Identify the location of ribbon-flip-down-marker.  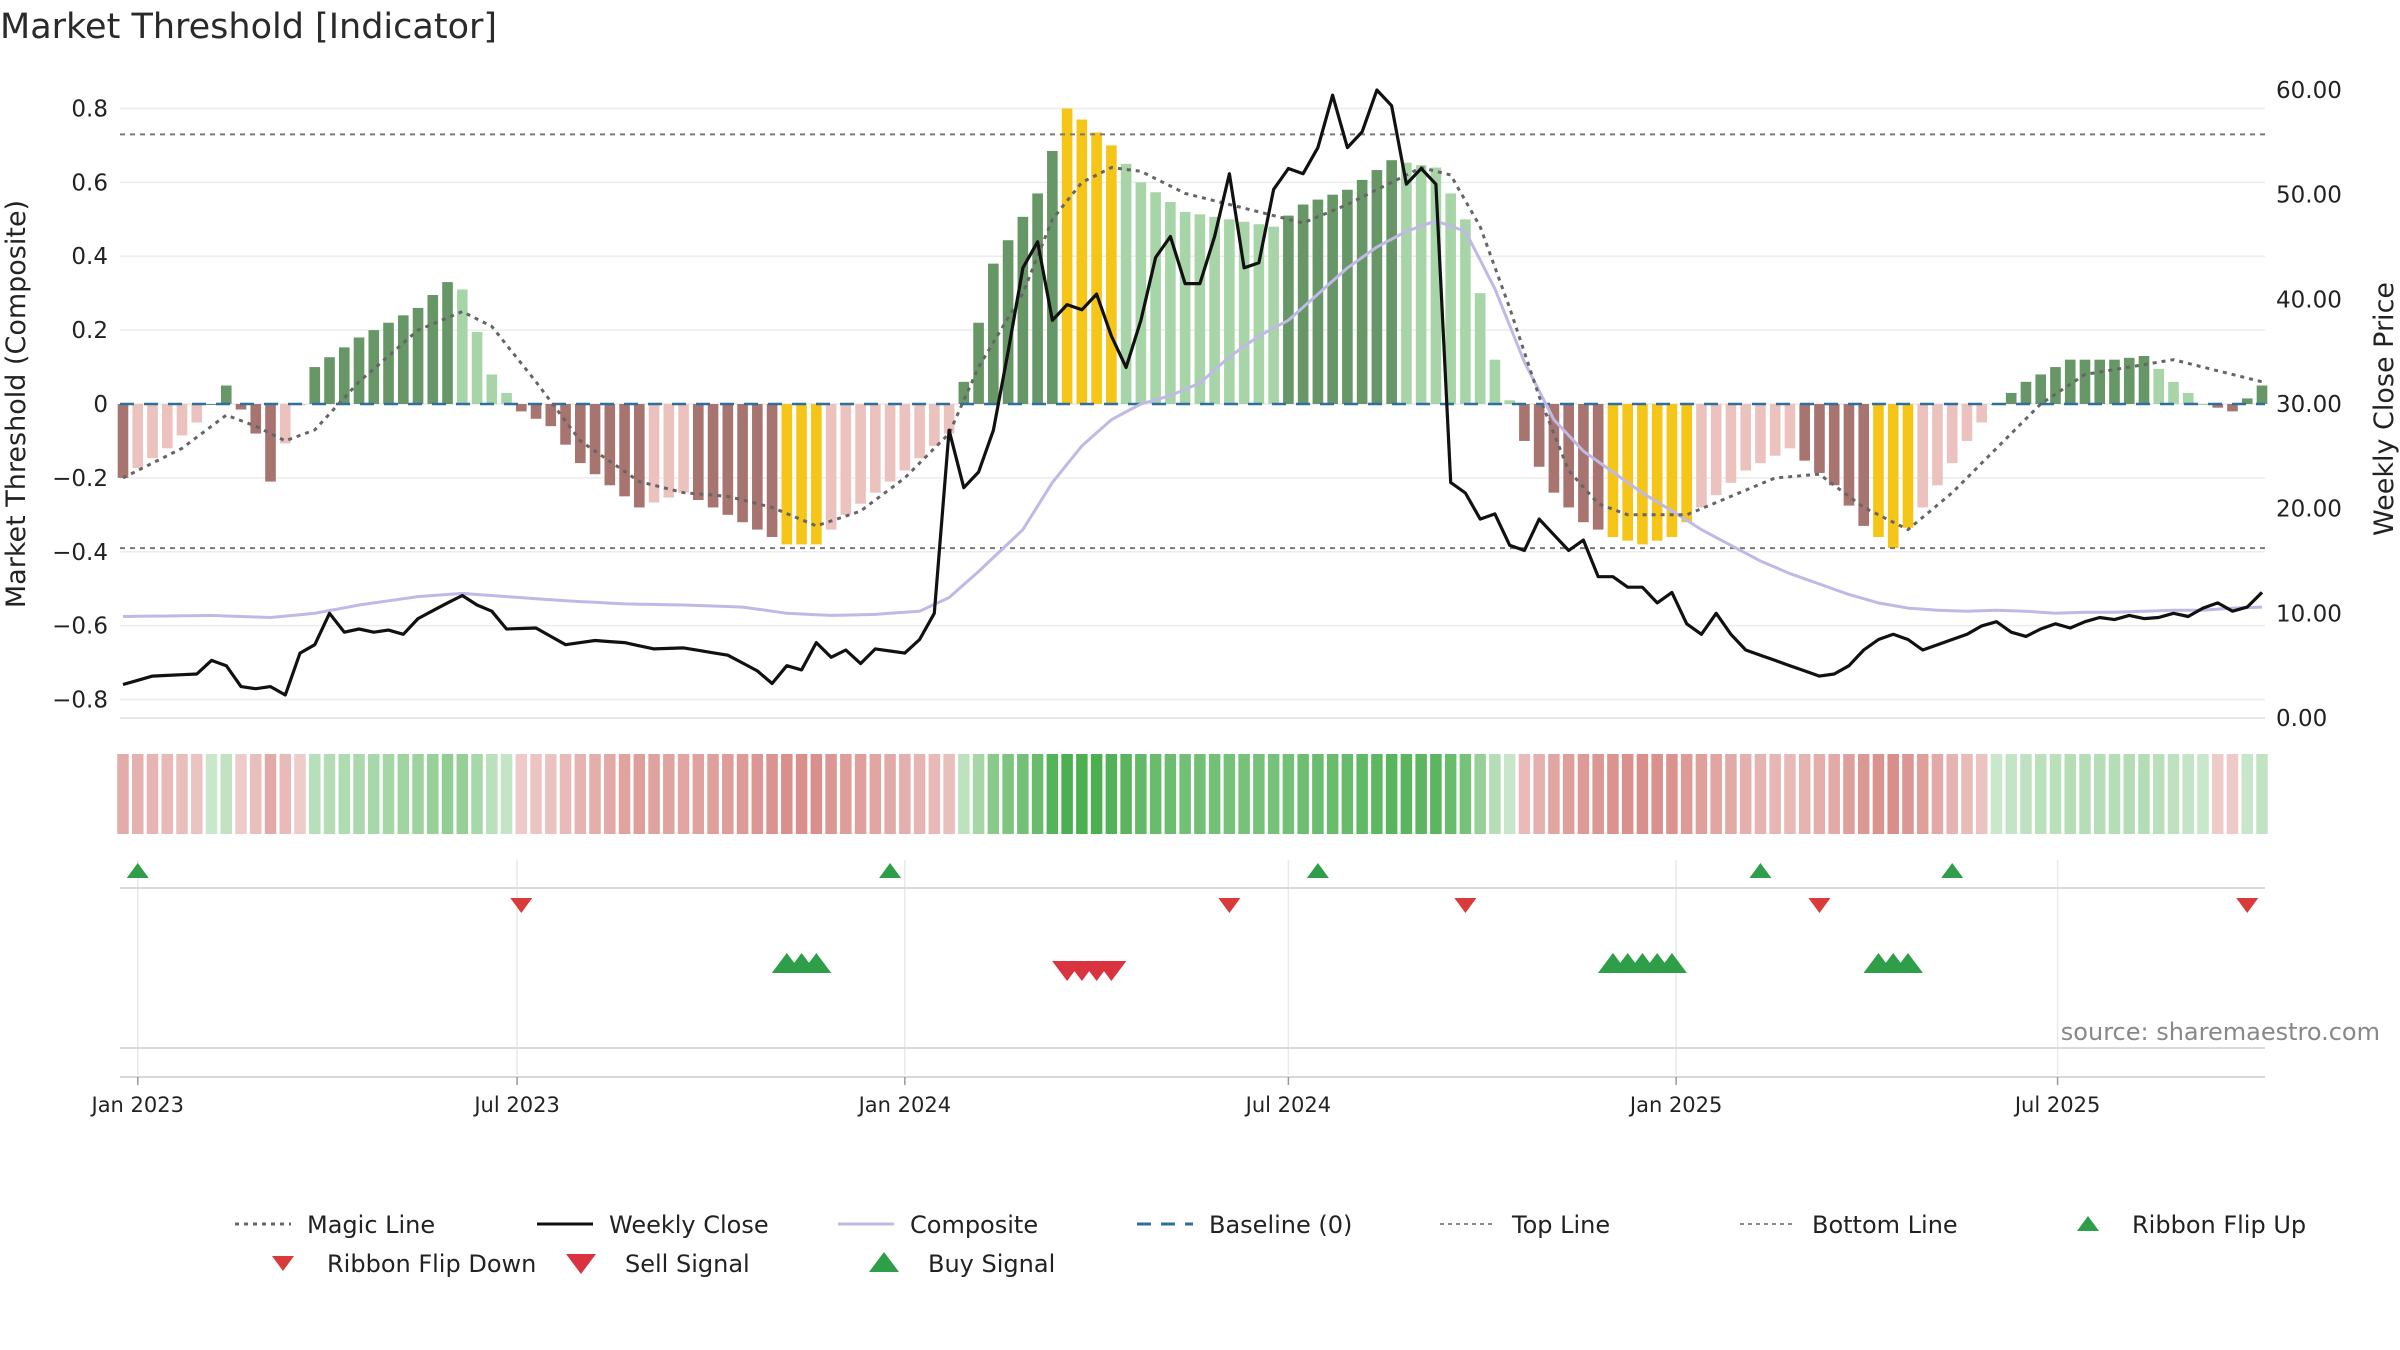
(2247, 905).